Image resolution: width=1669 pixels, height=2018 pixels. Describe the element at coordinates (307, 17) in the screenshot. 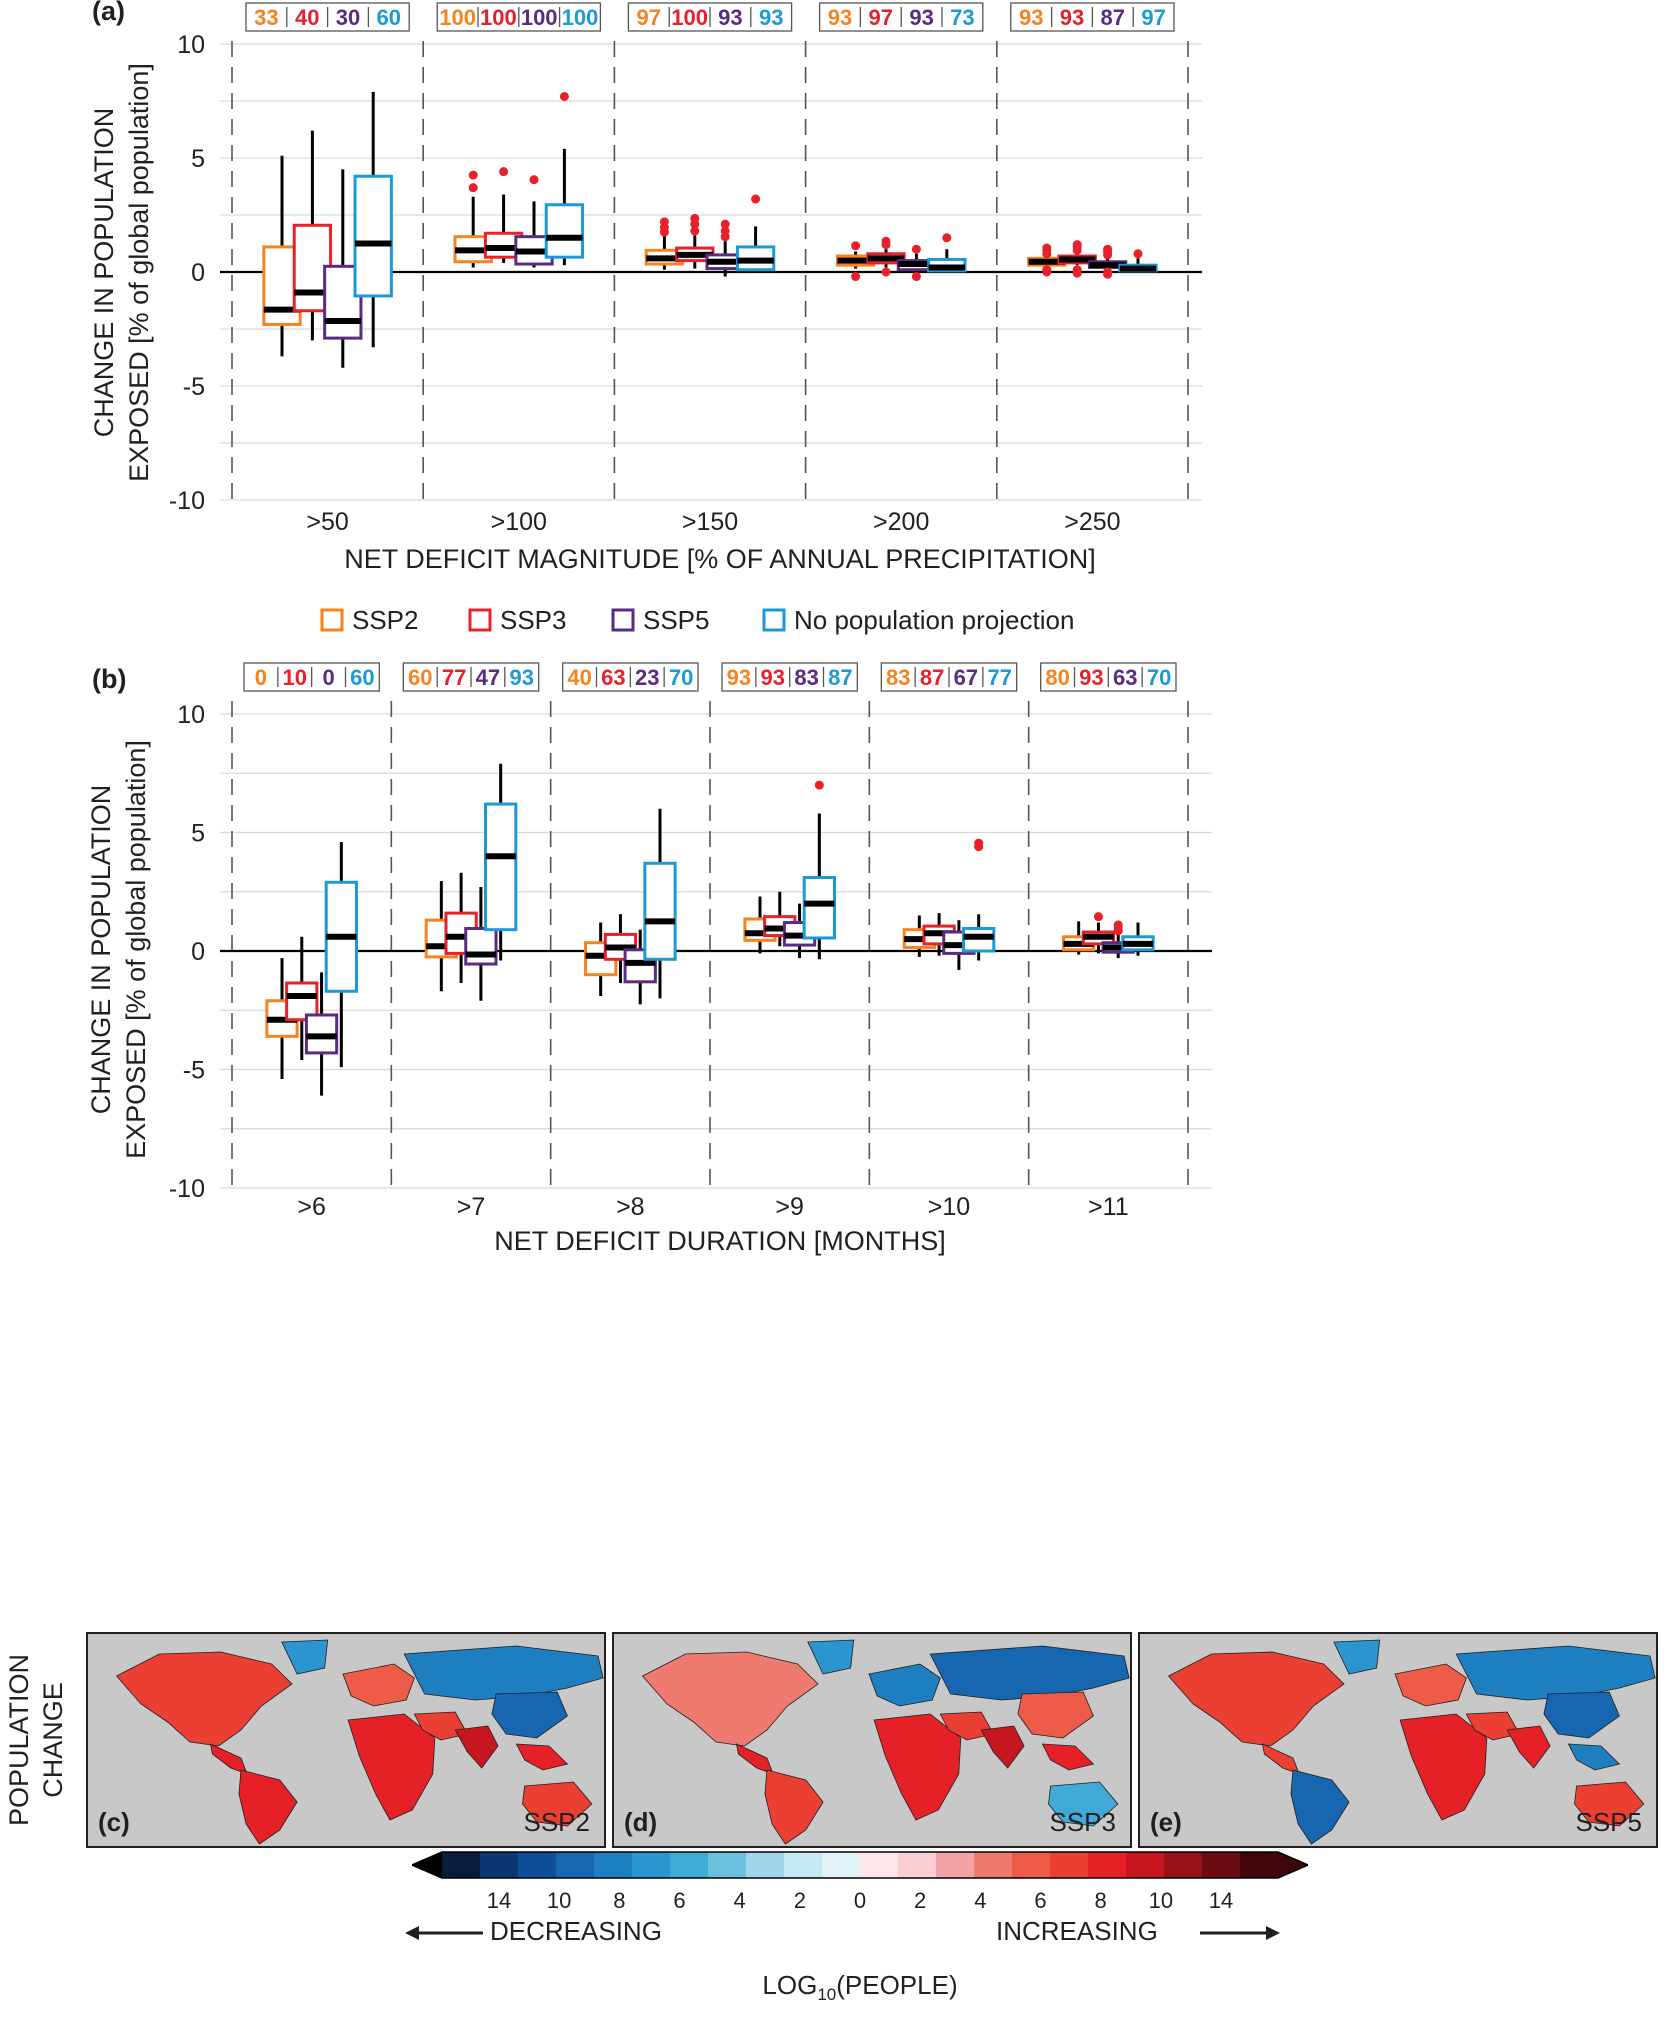

I see `agreement-value-ssp3: 40` at that location.